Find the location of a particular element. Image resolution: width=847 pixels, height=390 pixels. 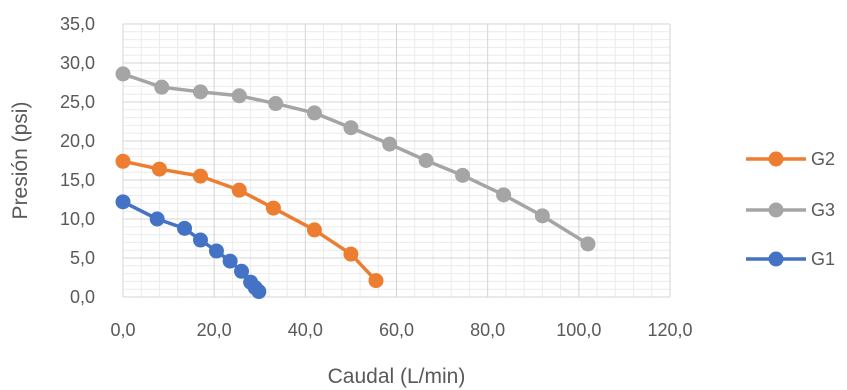

x-axis-ticks: 0,0 20,0 40,0 60,0 80,0 100,0 120,0 is located at coordinates (401, 330).